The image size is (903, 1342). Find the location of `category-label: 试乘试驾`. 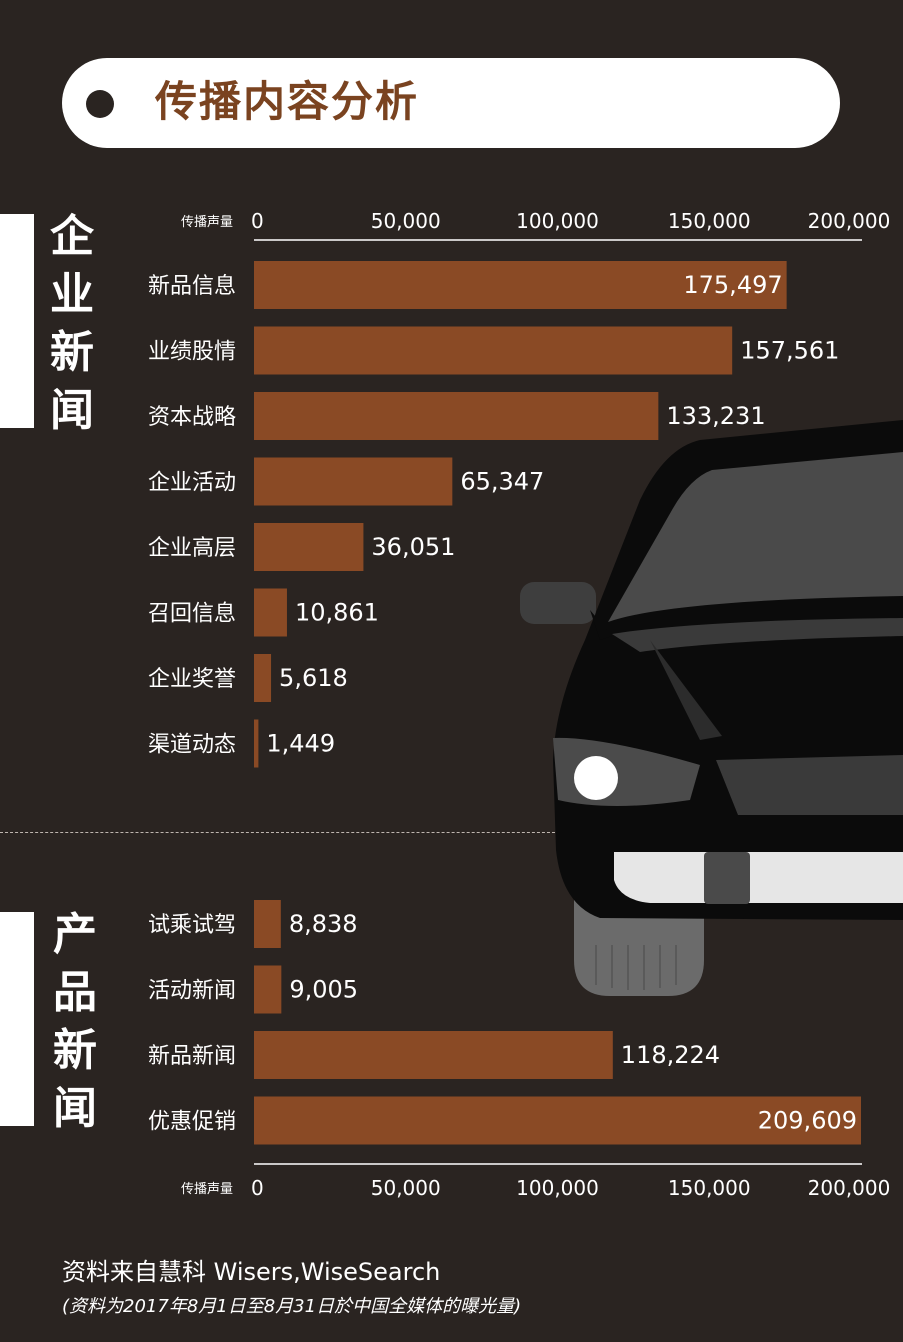

category-label: 试乘试驾 is located at coordinates (192, 925).